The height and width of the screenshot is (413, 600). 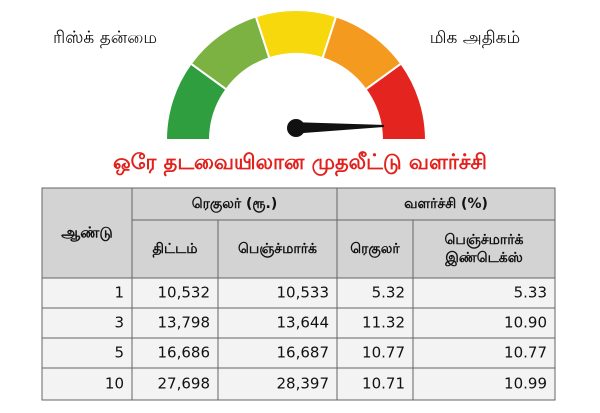 What do you see at coordinates (303, 384) in the screenshot?
I see `table-value: 28,397` at bounding box center [303, 384].